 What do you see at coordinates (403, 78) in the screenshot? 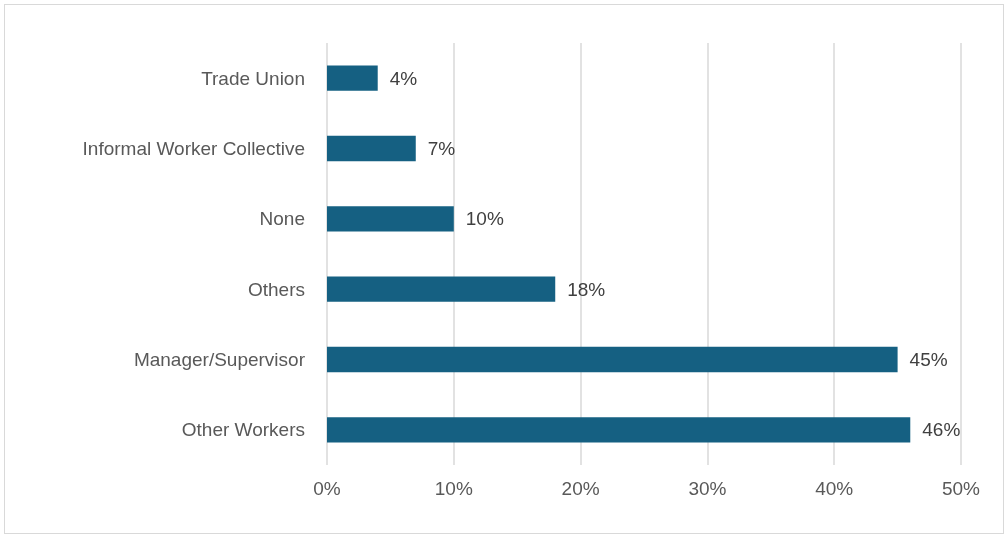
I see `data-label: 4%` at bounding box center [403, 78].